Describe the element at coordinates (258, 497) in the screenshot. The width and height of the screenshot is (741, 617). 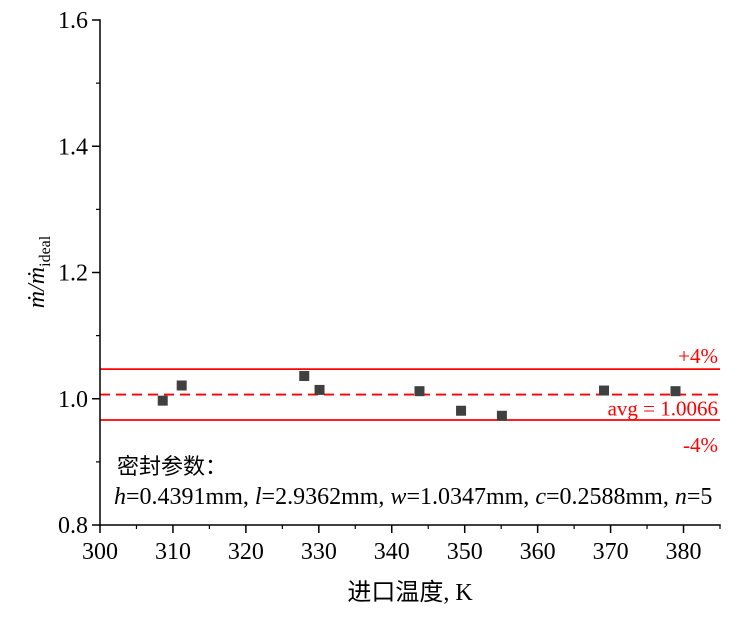
I see `param-l-symbol: l` at that location.